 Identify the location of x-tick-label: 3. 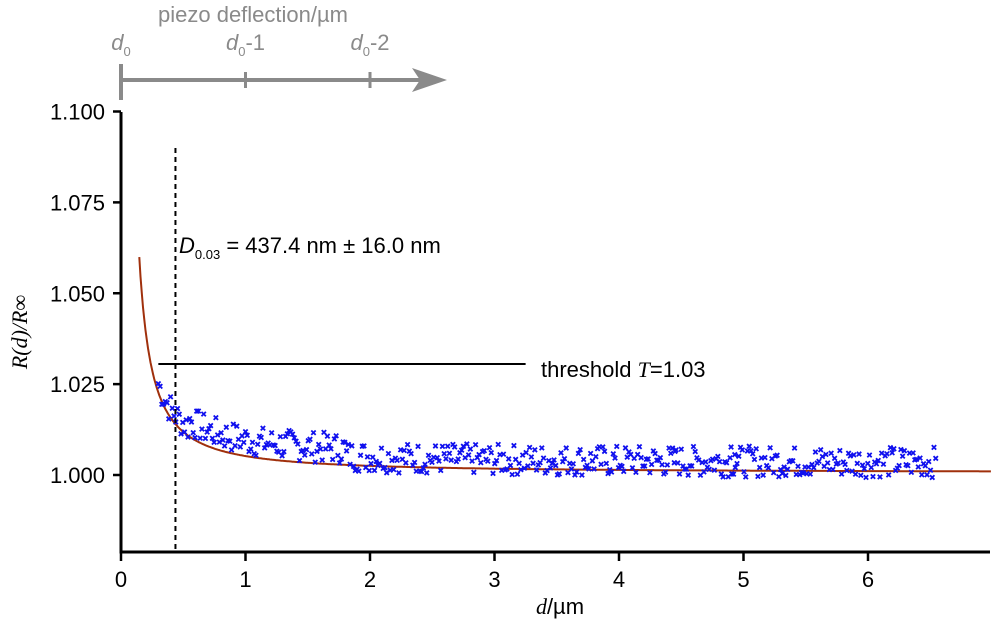
(494, 579).